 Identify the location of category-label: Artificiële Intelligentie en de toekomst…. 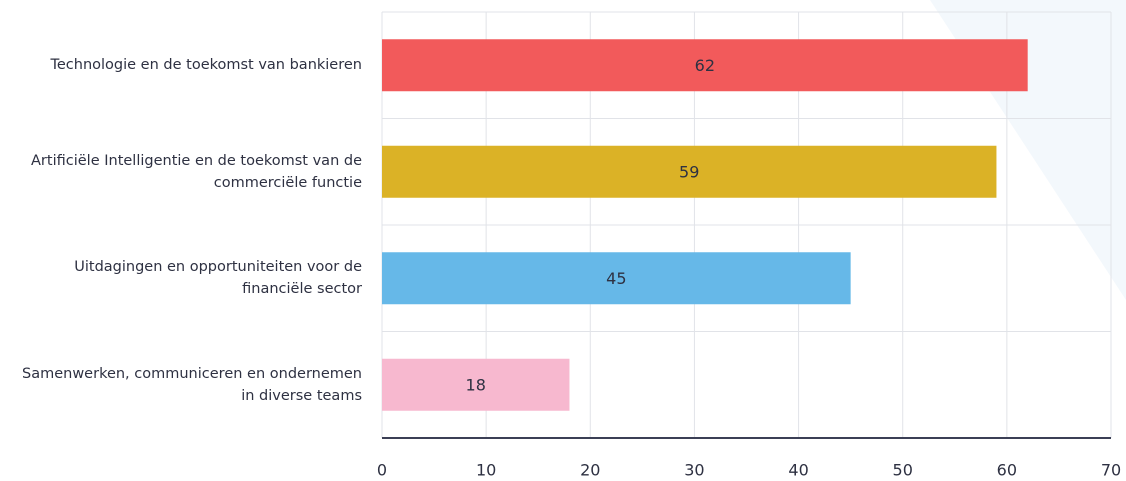
(196, 171).